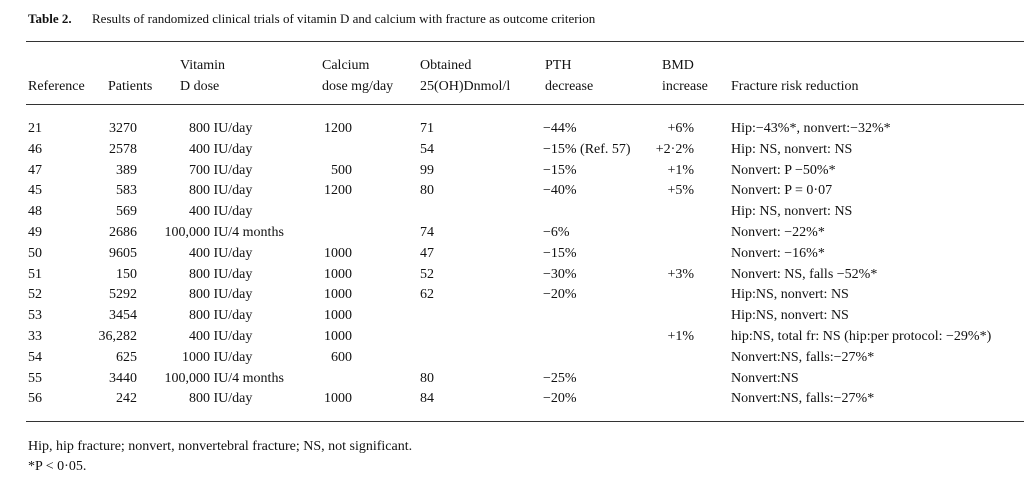 The width and height of the screenshot is (1032, 487). I want to click on reference-cell: 50, so click(35, 253).